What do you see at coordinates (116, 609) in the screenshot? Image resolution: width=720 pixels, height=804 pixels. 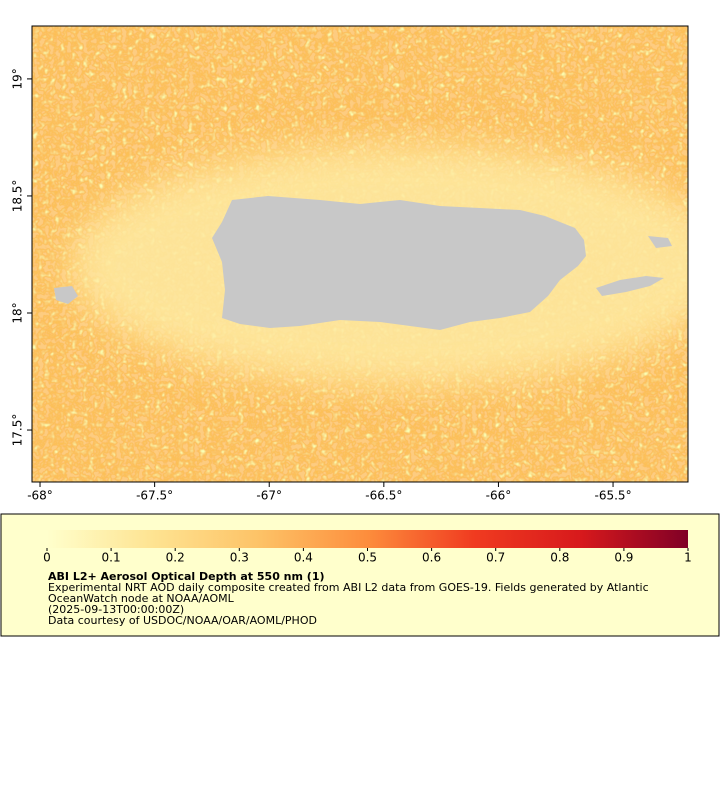 I see `legend-description: (2025-09-13T00:00:00Z)` at bounding box center [116, 609].